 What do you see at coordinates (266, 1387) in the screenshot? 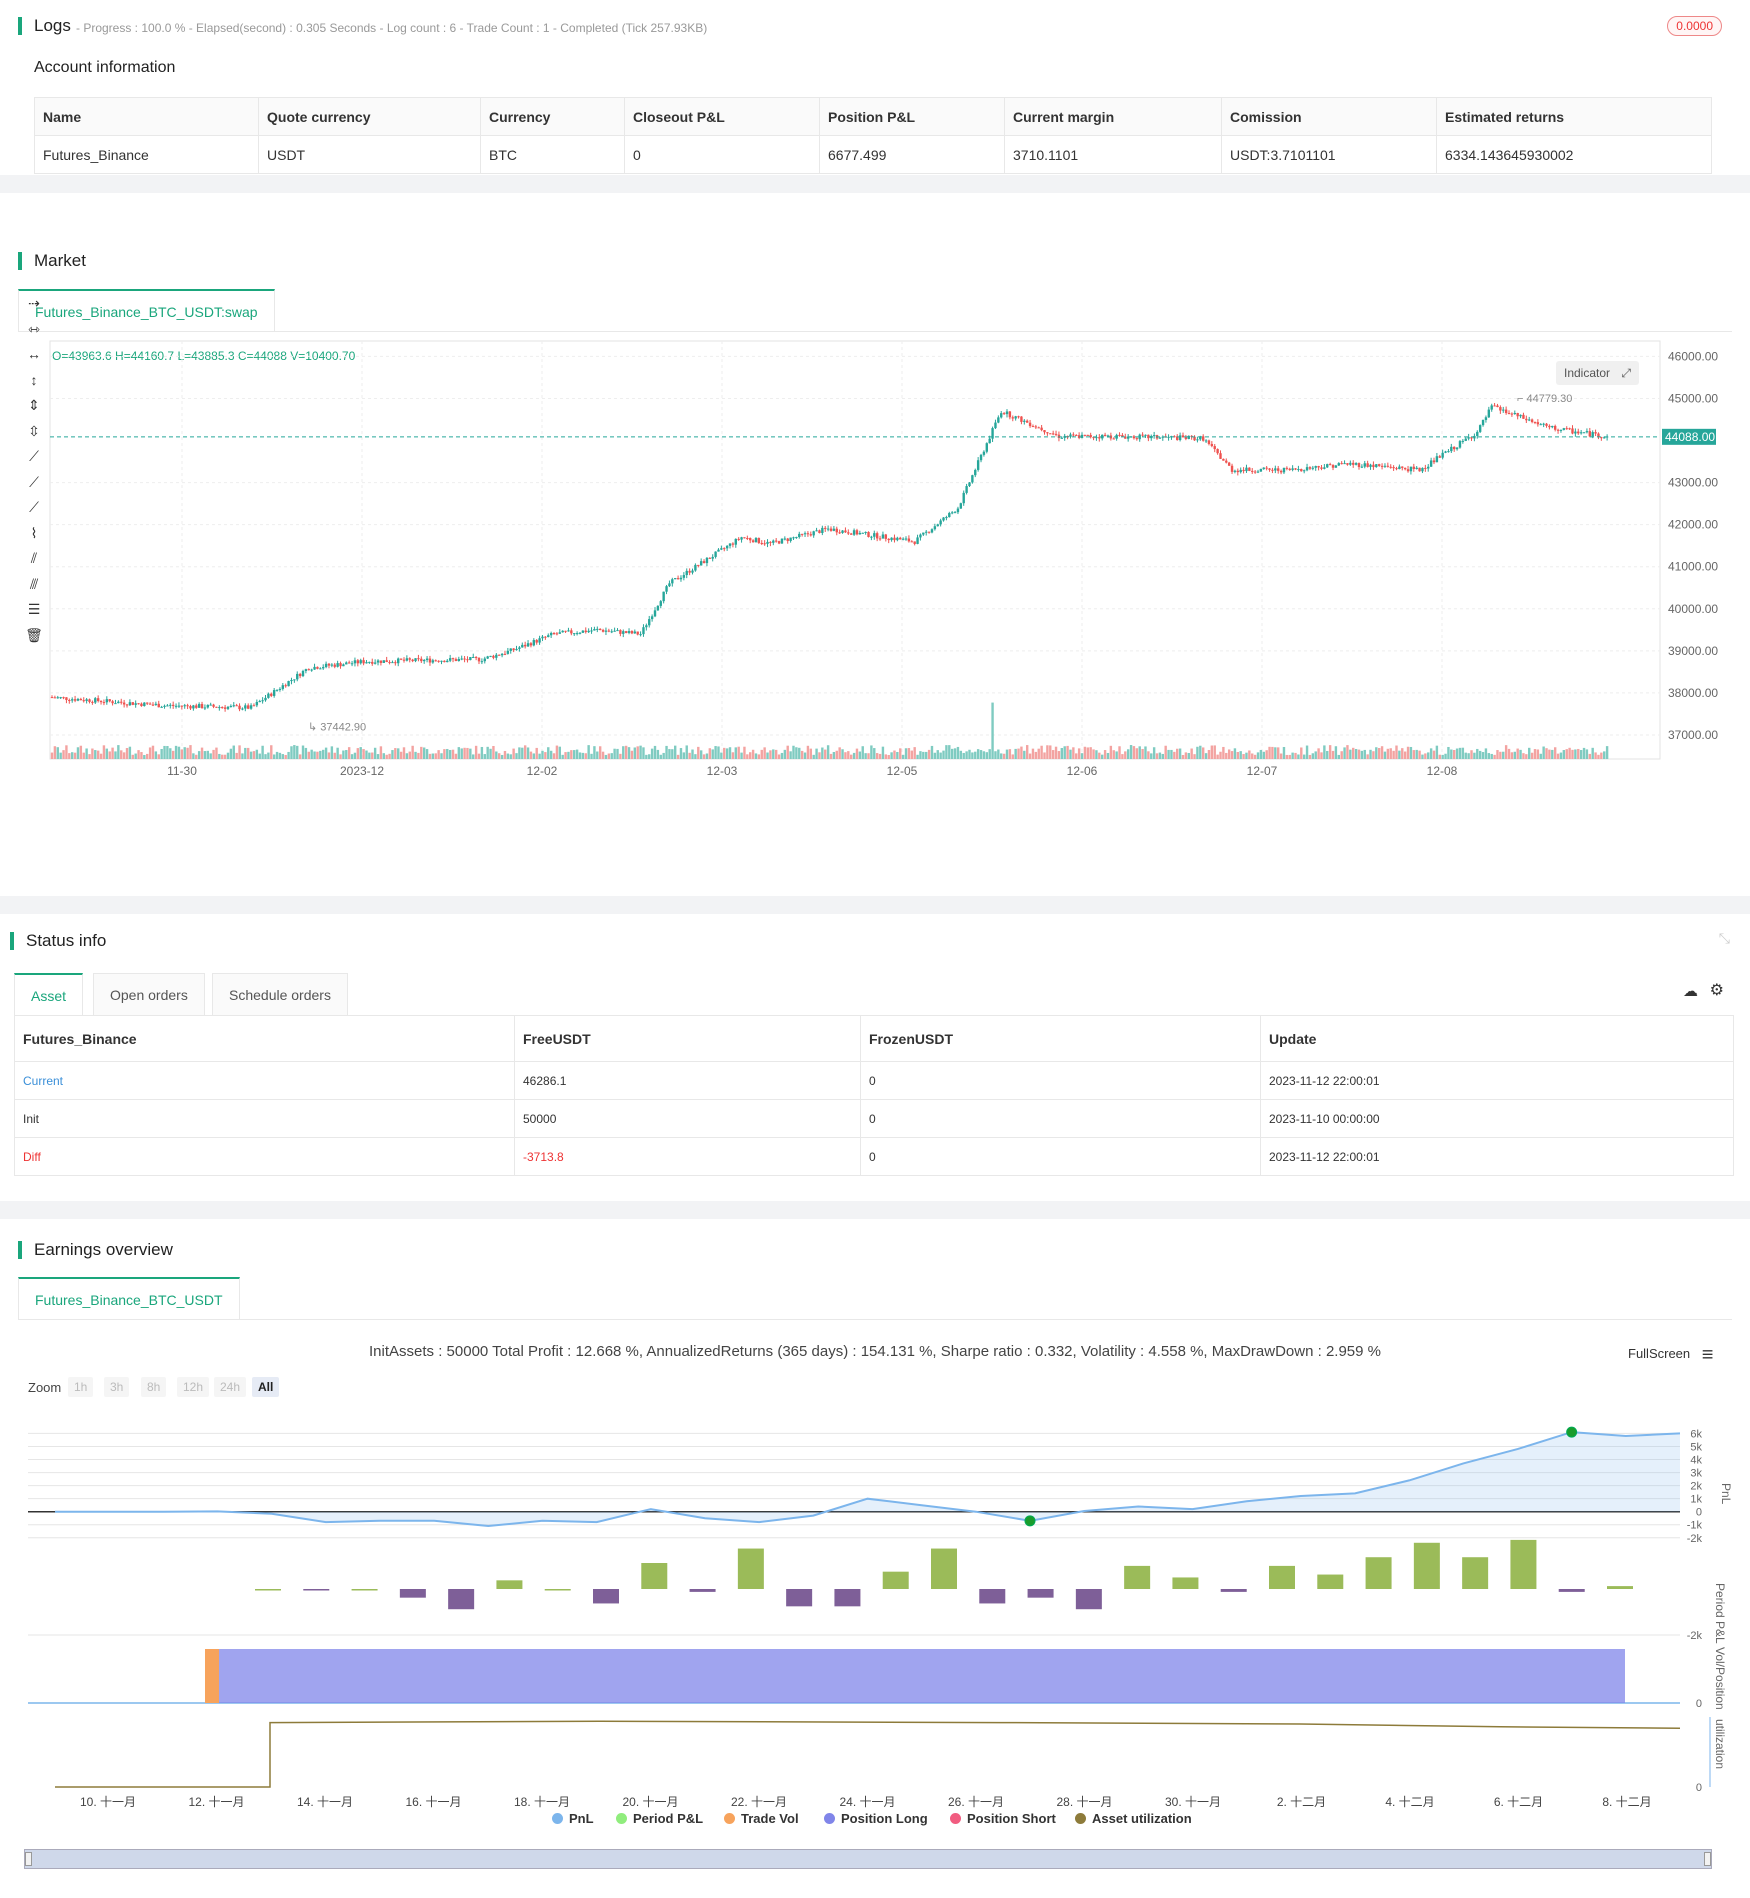
I see `zoom-all-button: All` at bounding box center [266, 1387].